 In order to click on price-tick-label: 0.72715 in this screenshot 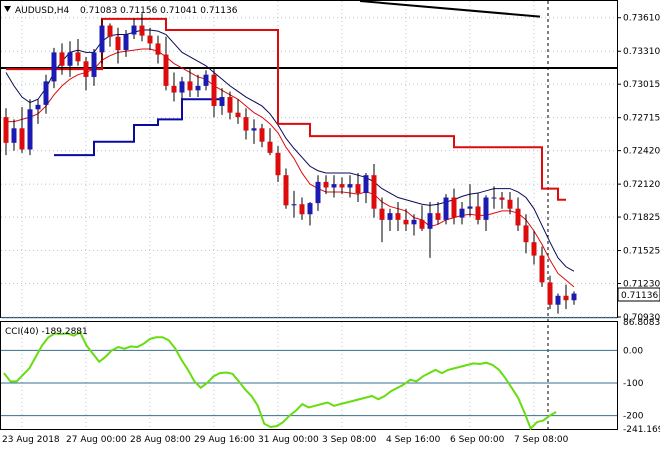, I will do `click(641, 119)`.